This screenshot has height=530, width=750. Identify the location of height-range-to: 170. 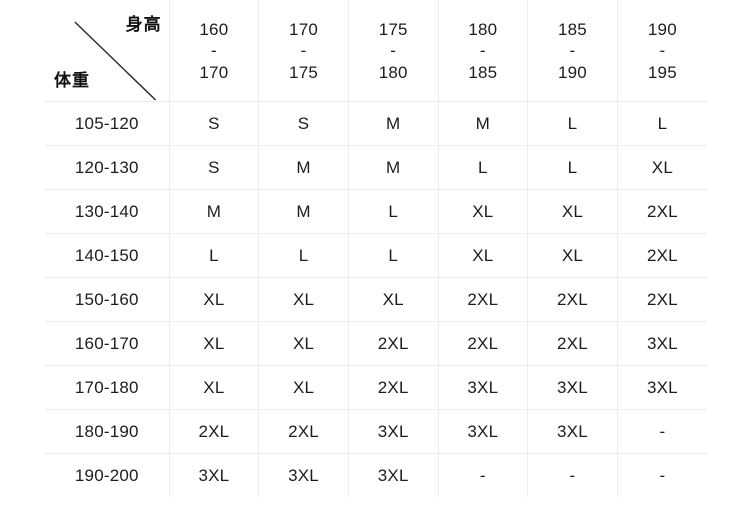
(214, 72).